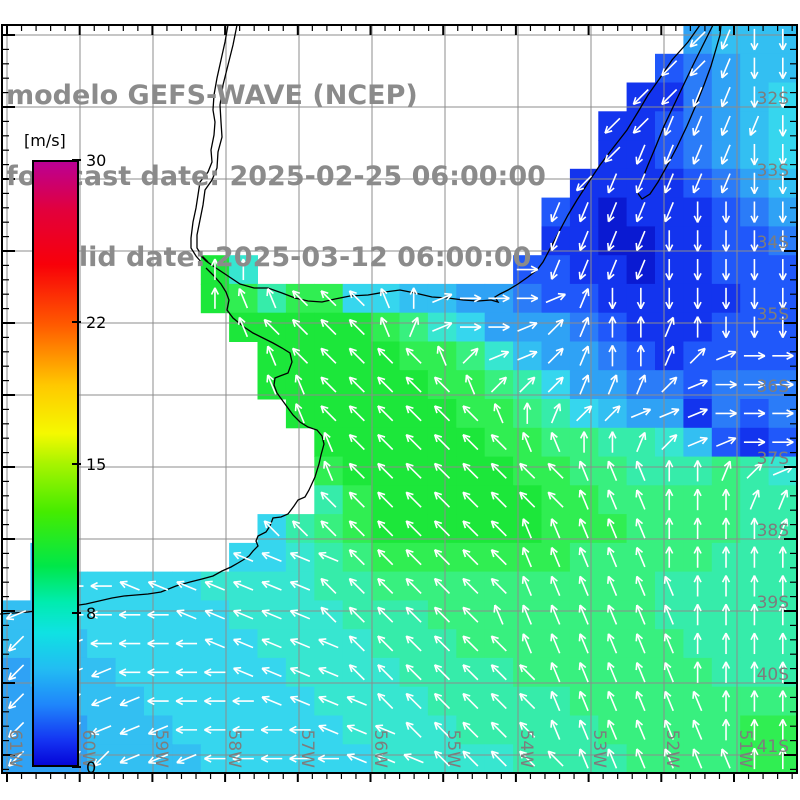 The height and width of the screenshot is (800, 800). What do you see at coordinates (96, 322) in the screenshot?
I see `colorbar-tick-label: 22` at bounding box center [96, 322].